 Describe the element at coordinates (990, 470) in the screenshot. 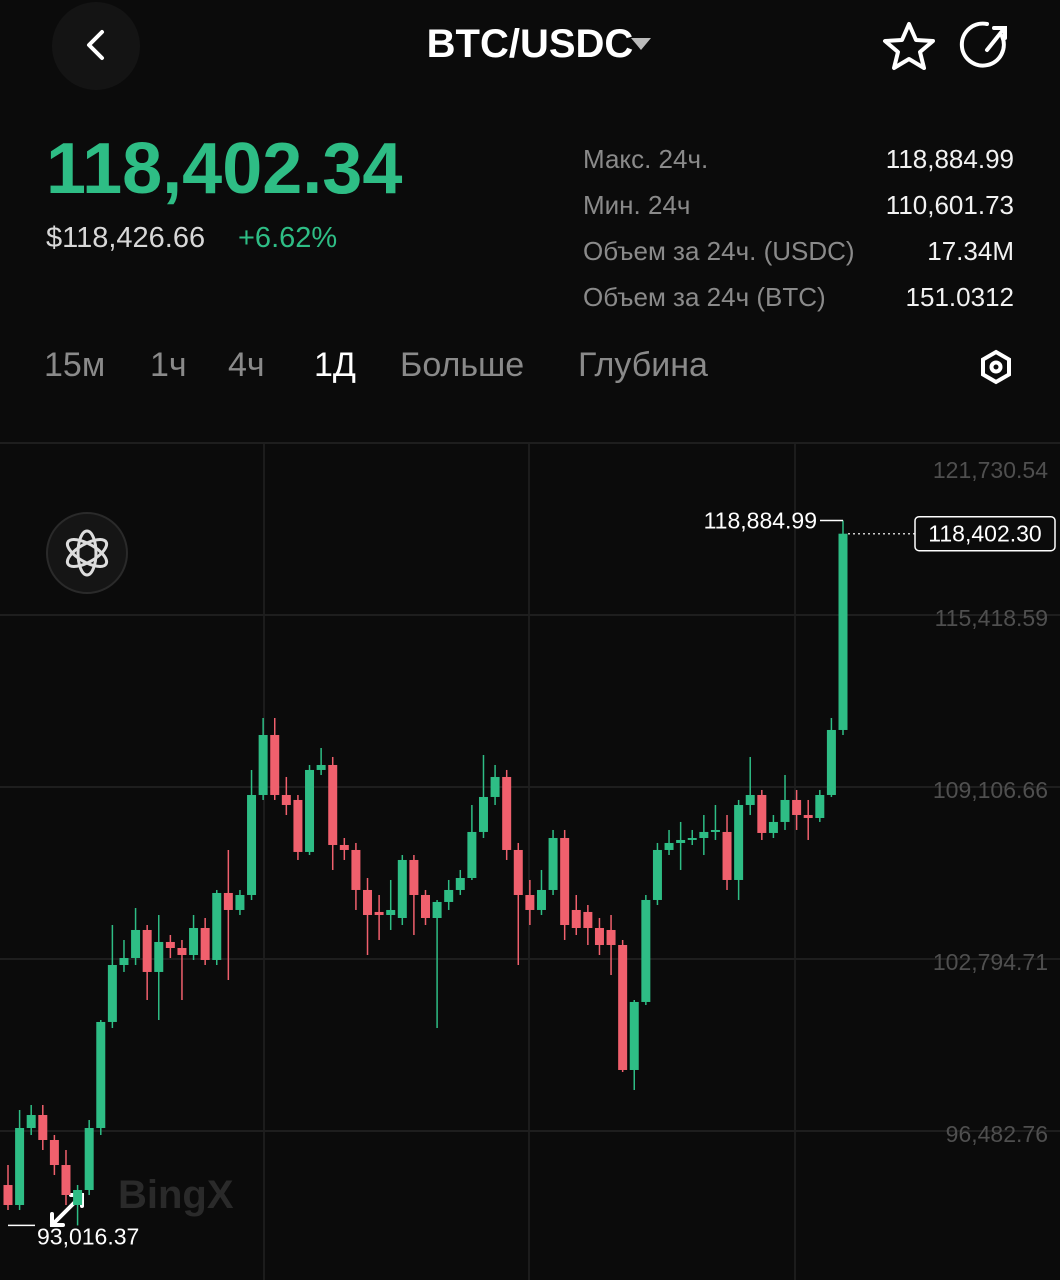

I see `y-tick-label: 121,730.54` at that location.